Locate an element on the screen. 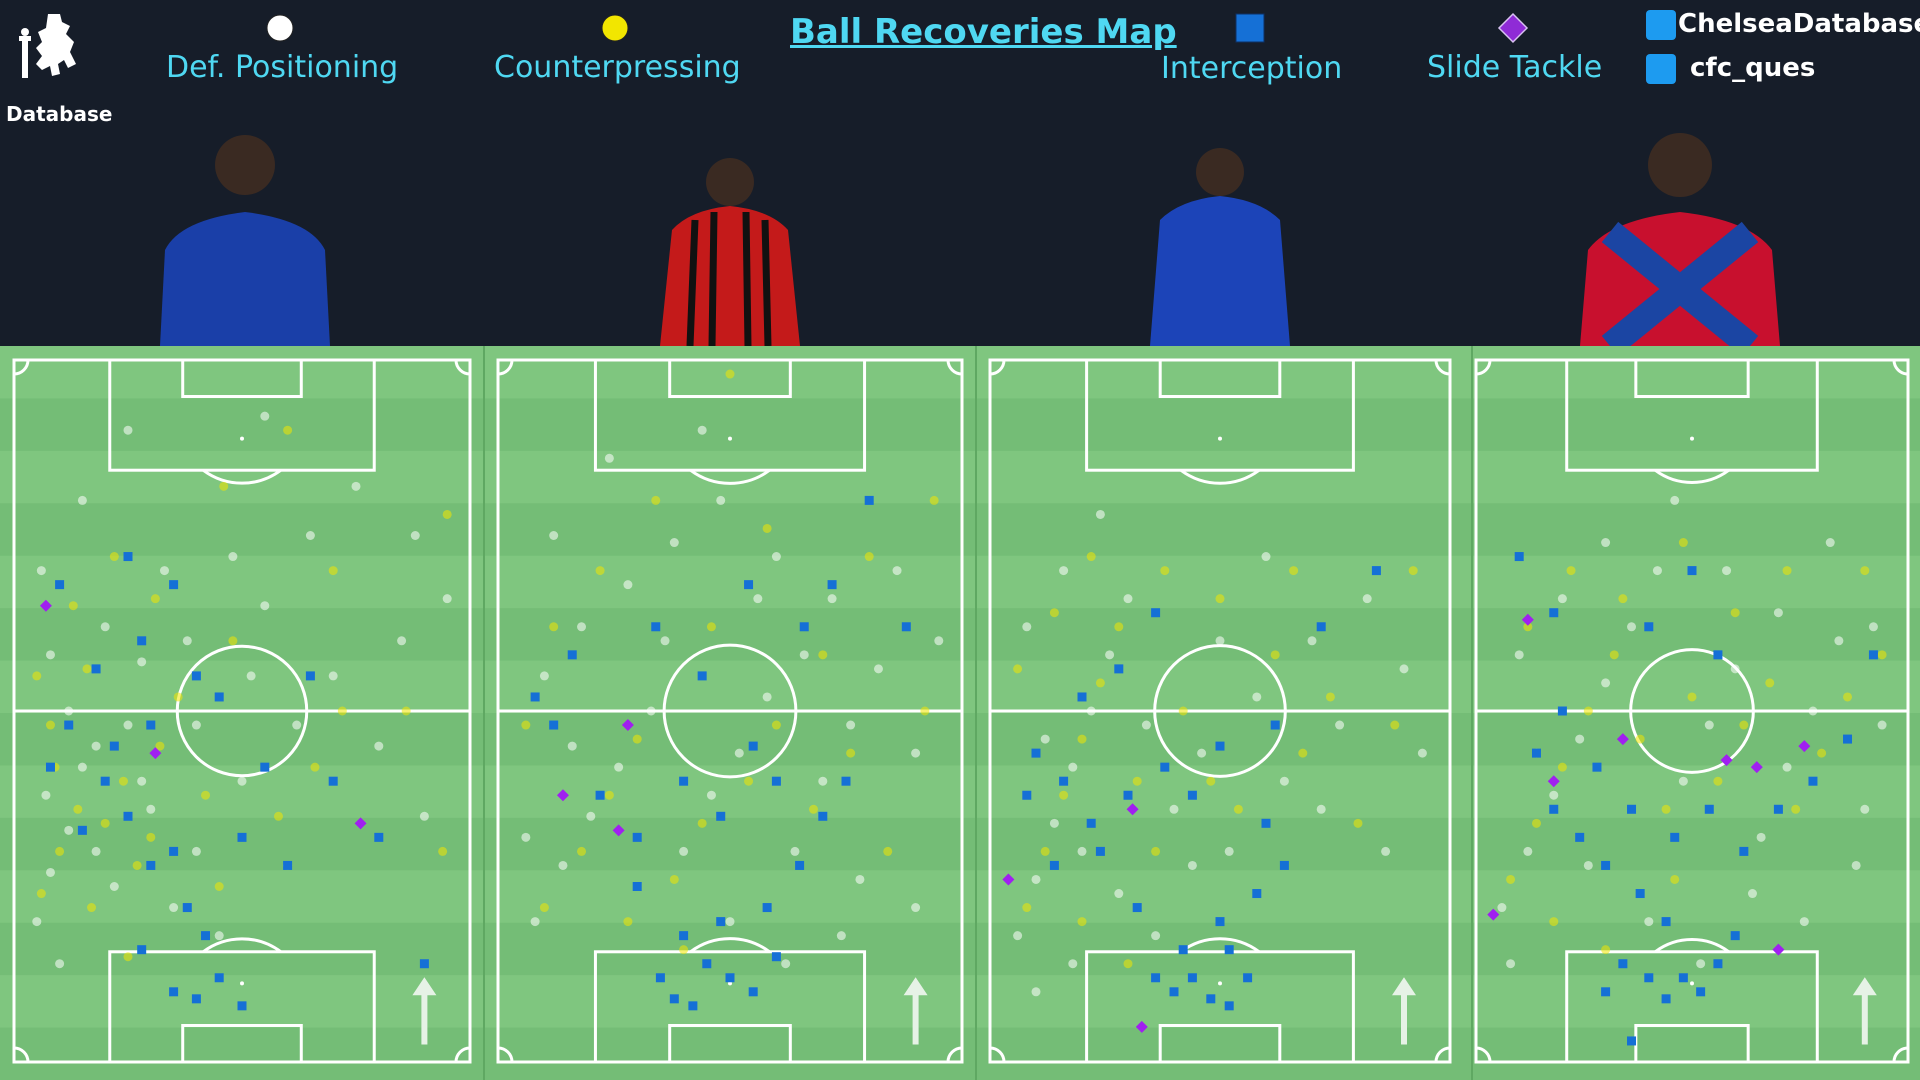 This screenshot has width=1920, height=1080. penalty-arc-top is located at coordinates (730, 477).